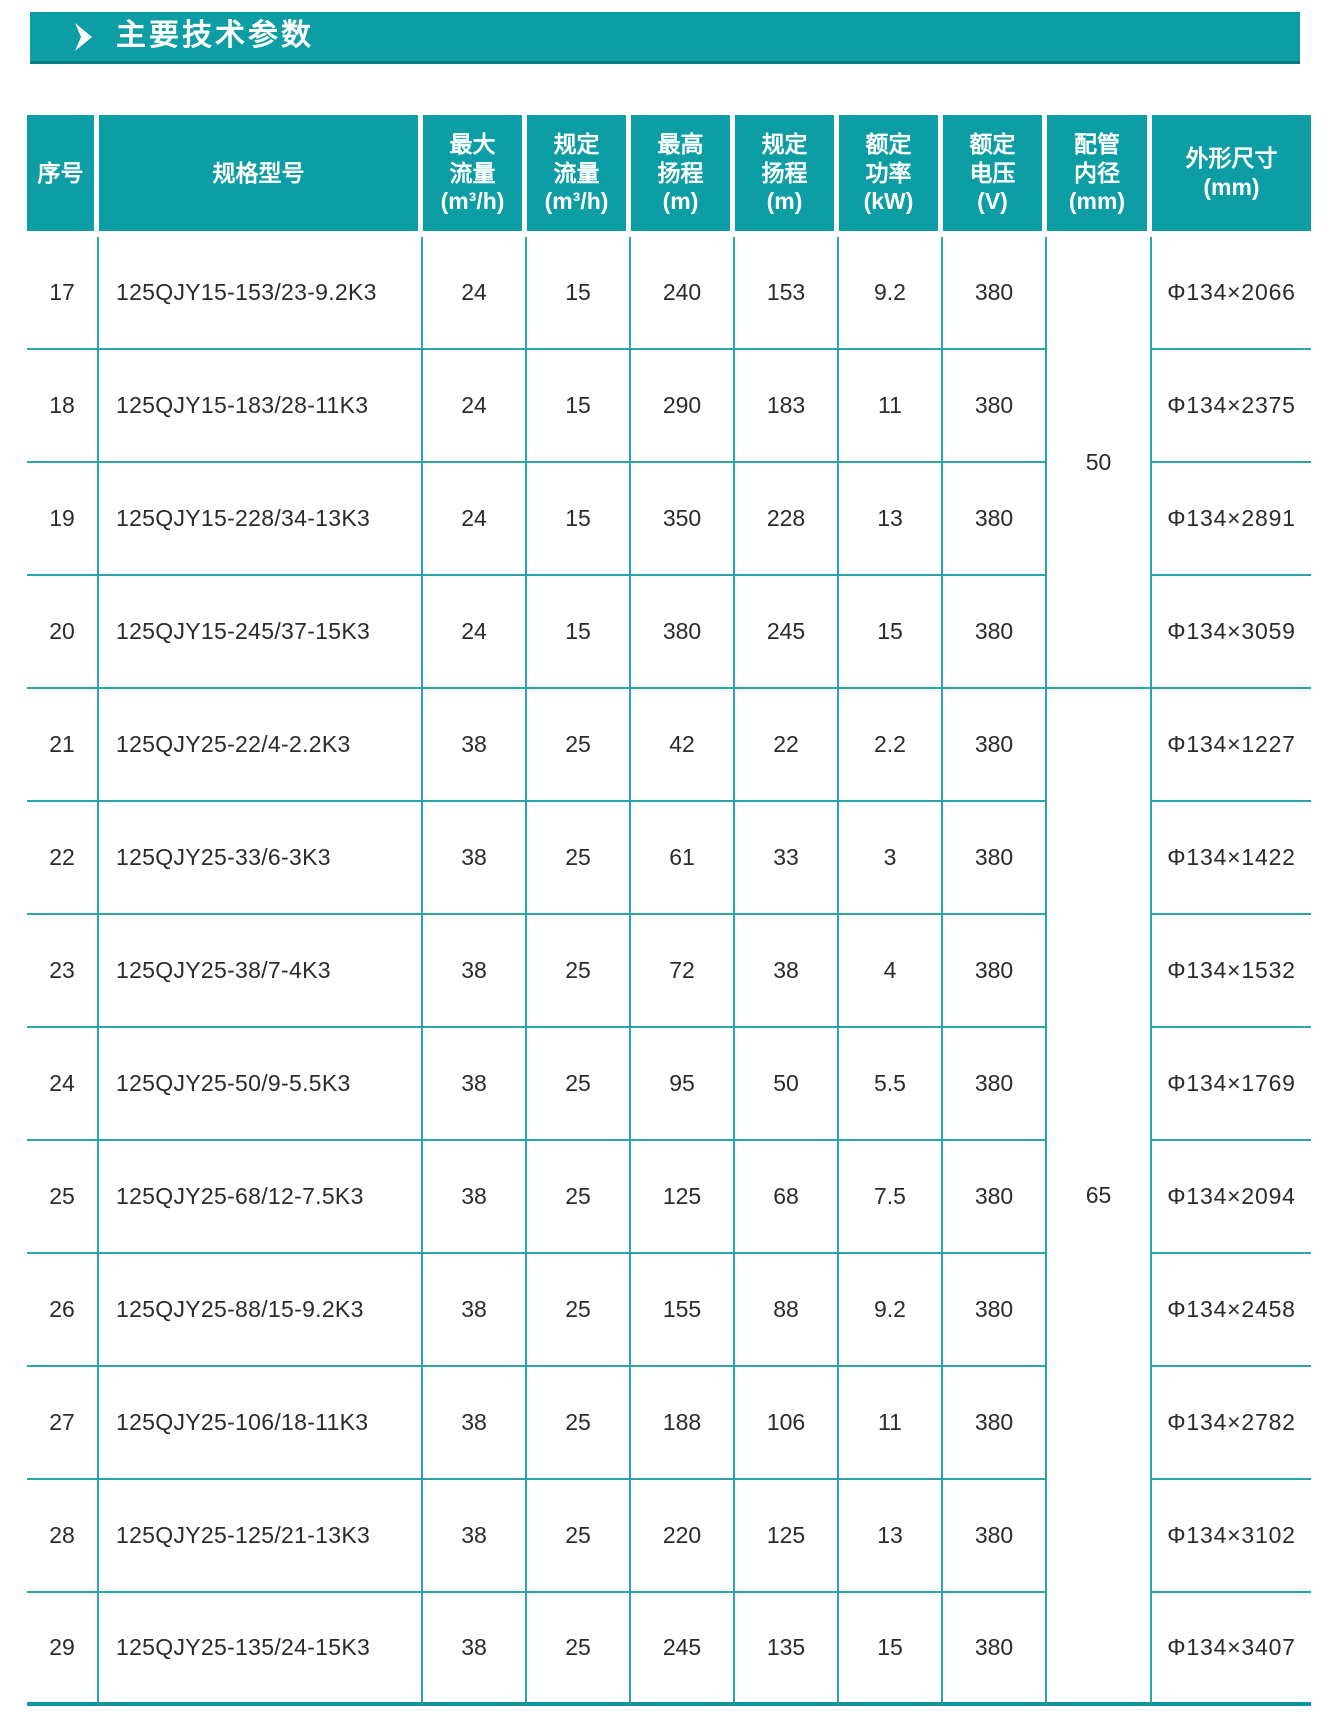  I want to click on serial-cell: 17, so click(63, 293).